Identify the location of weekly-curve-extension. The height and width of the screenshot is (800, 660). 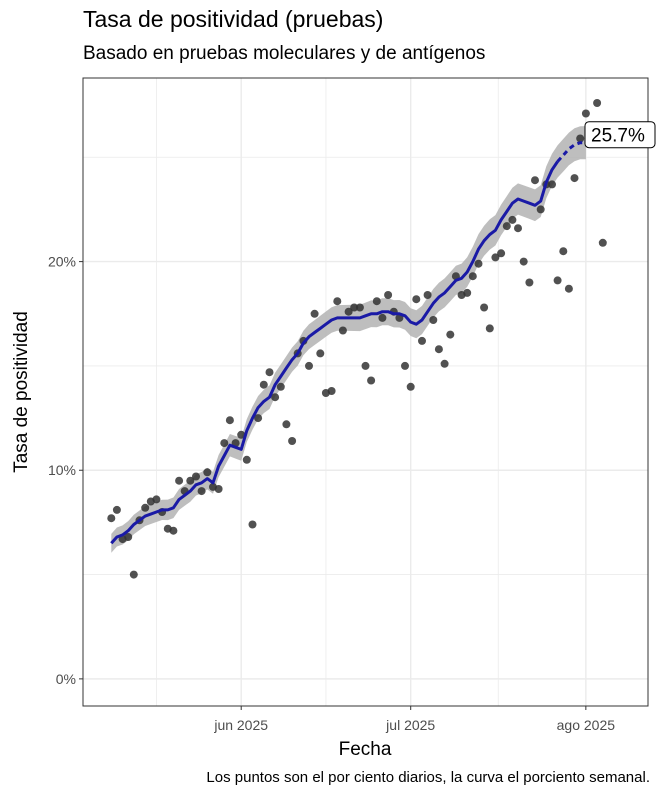
(571, 152).